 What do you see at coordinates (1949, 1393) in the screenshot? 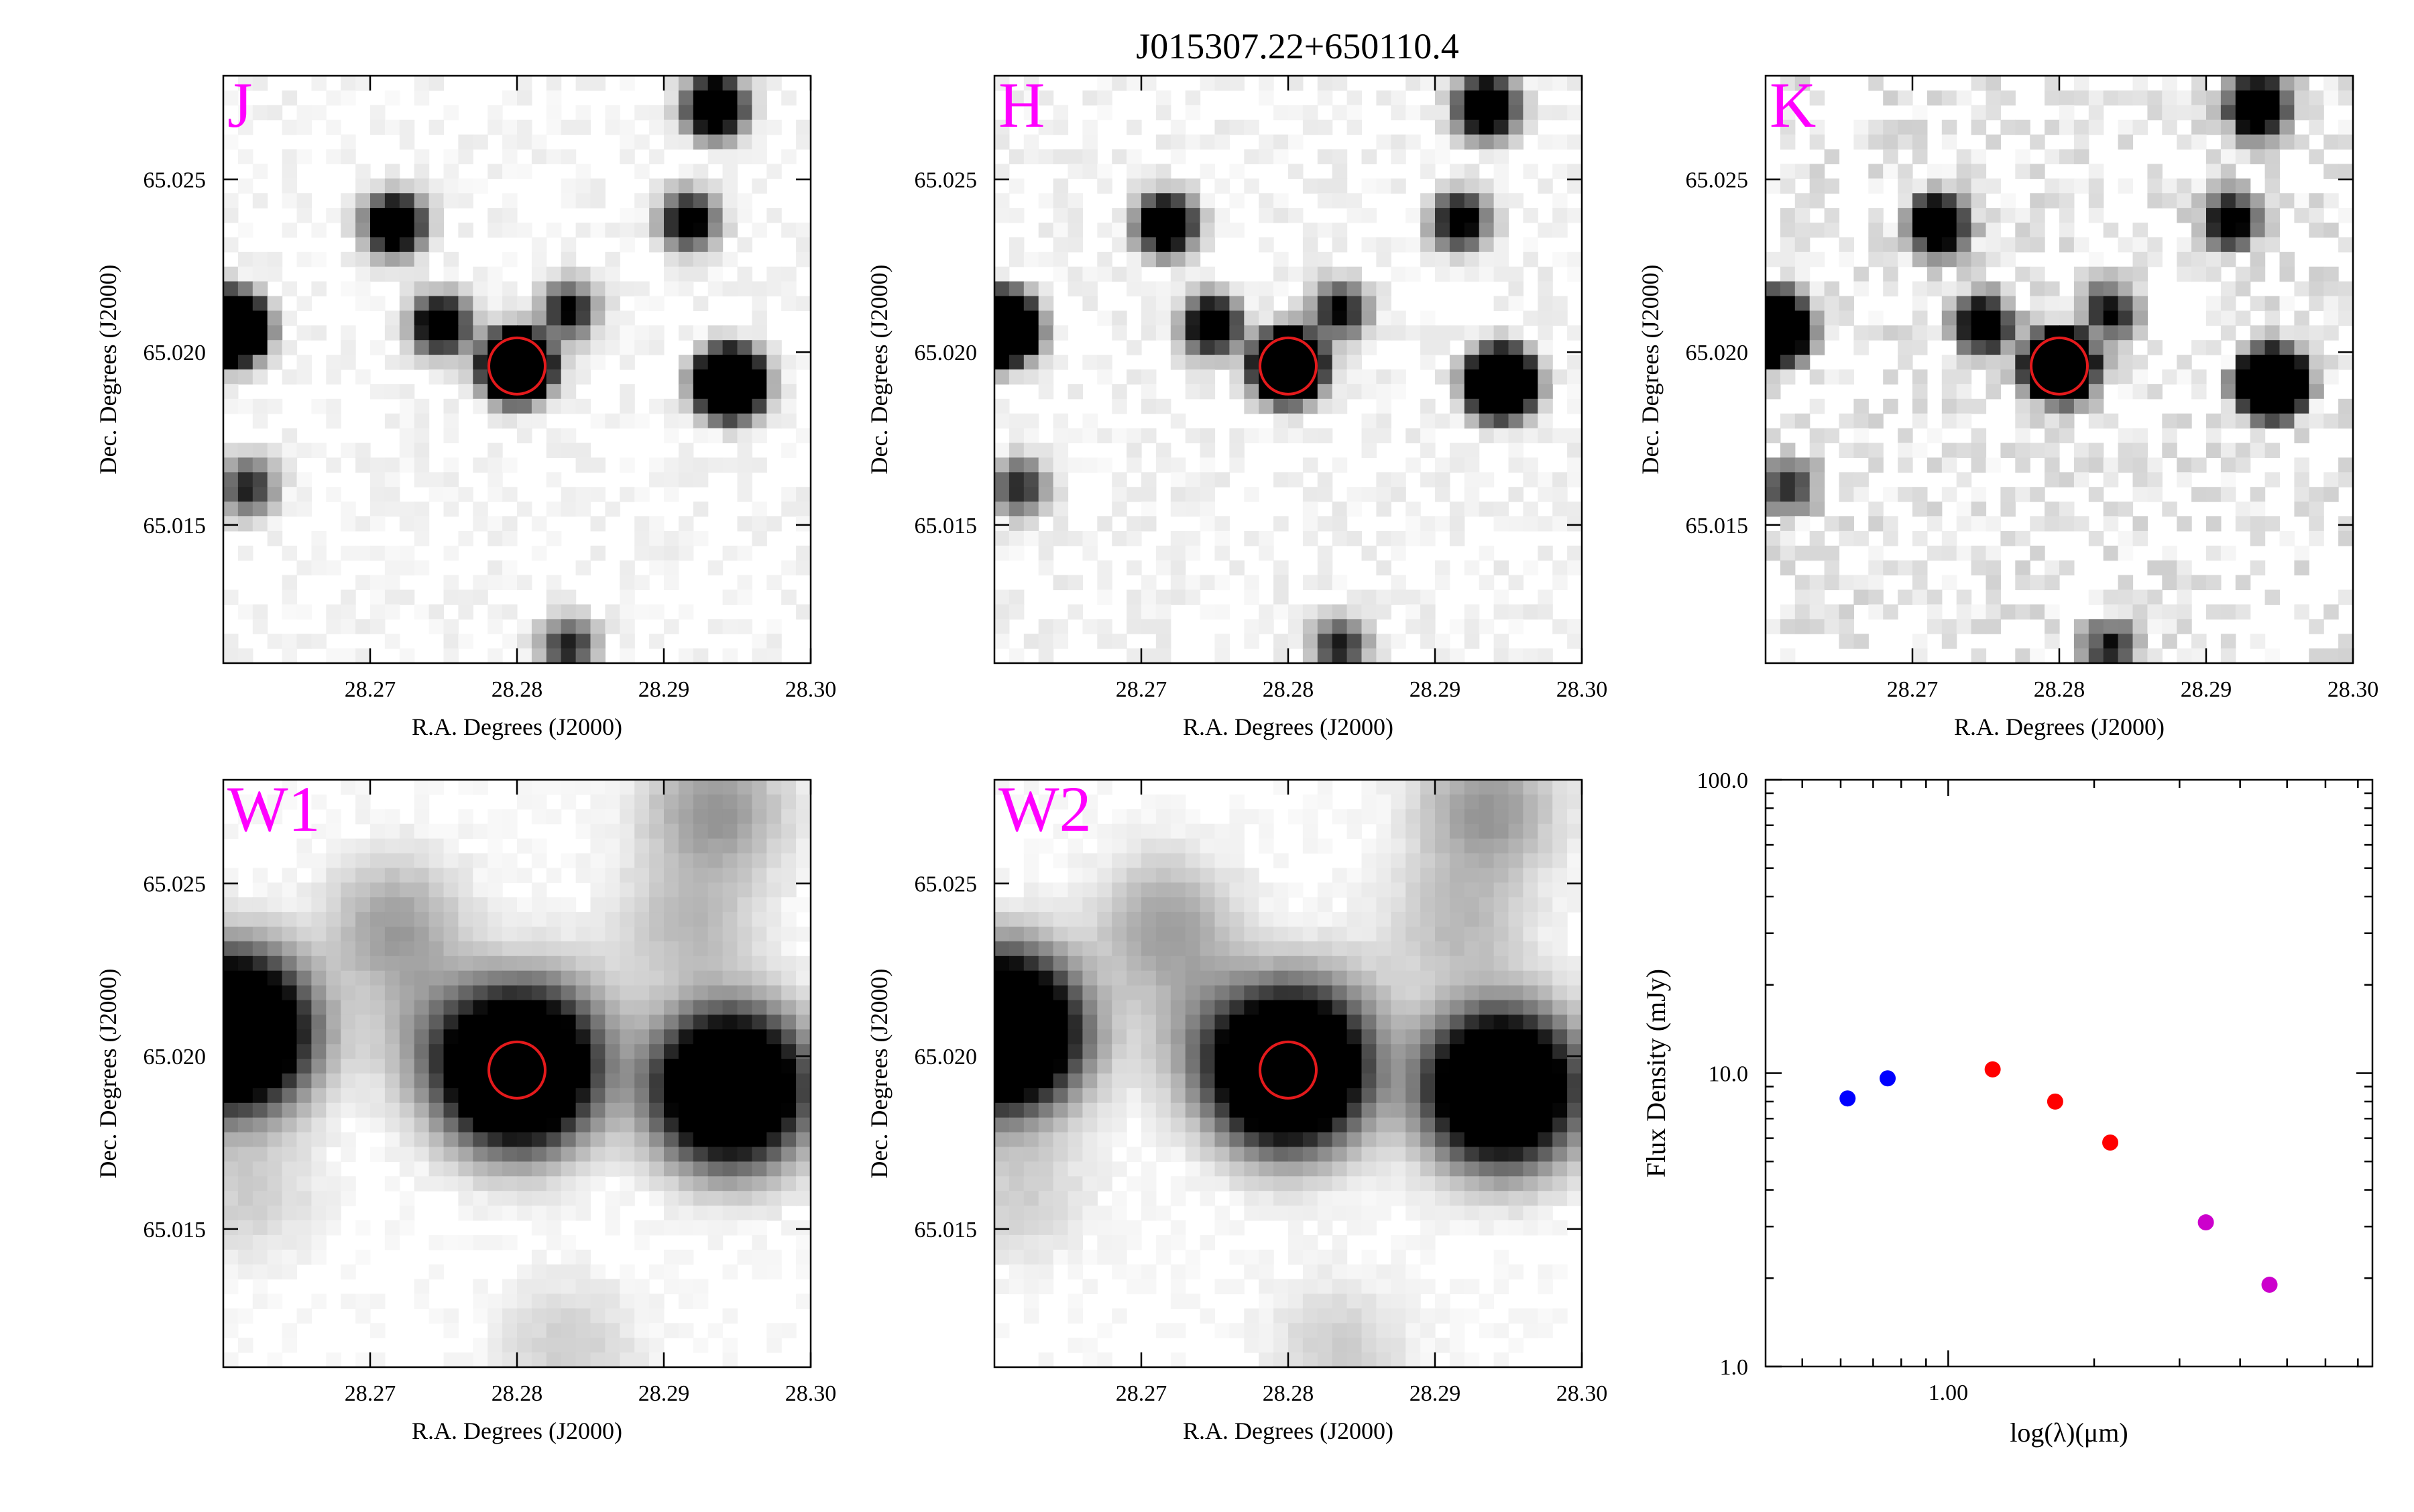
I see `sed-x-tick-label: 1.00` at bounding box center [1949, 1393].